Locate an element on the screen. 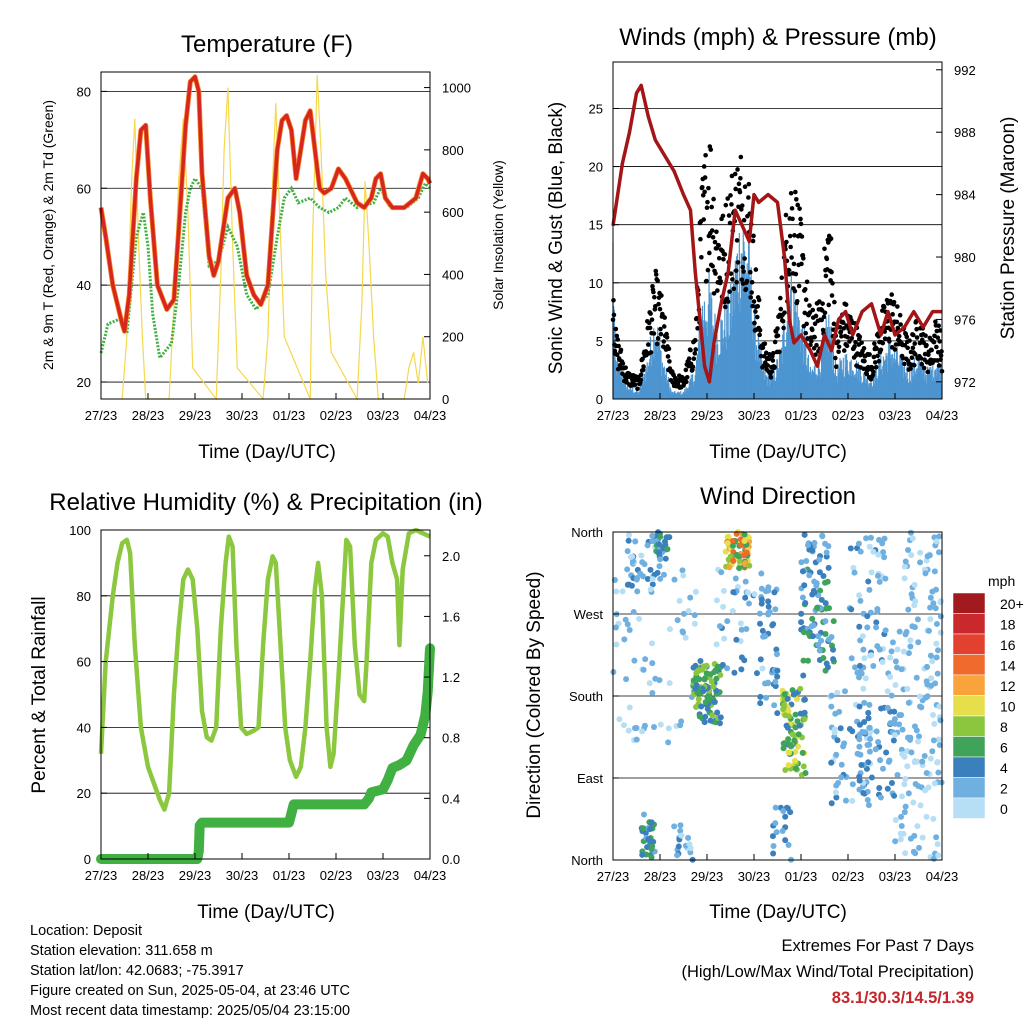 This screenshot has height=1024, width=1024. speed-legend: mph 20+ 18 16 14 12 10 8 6 4 2 0 is located at coordinates (988, 696).